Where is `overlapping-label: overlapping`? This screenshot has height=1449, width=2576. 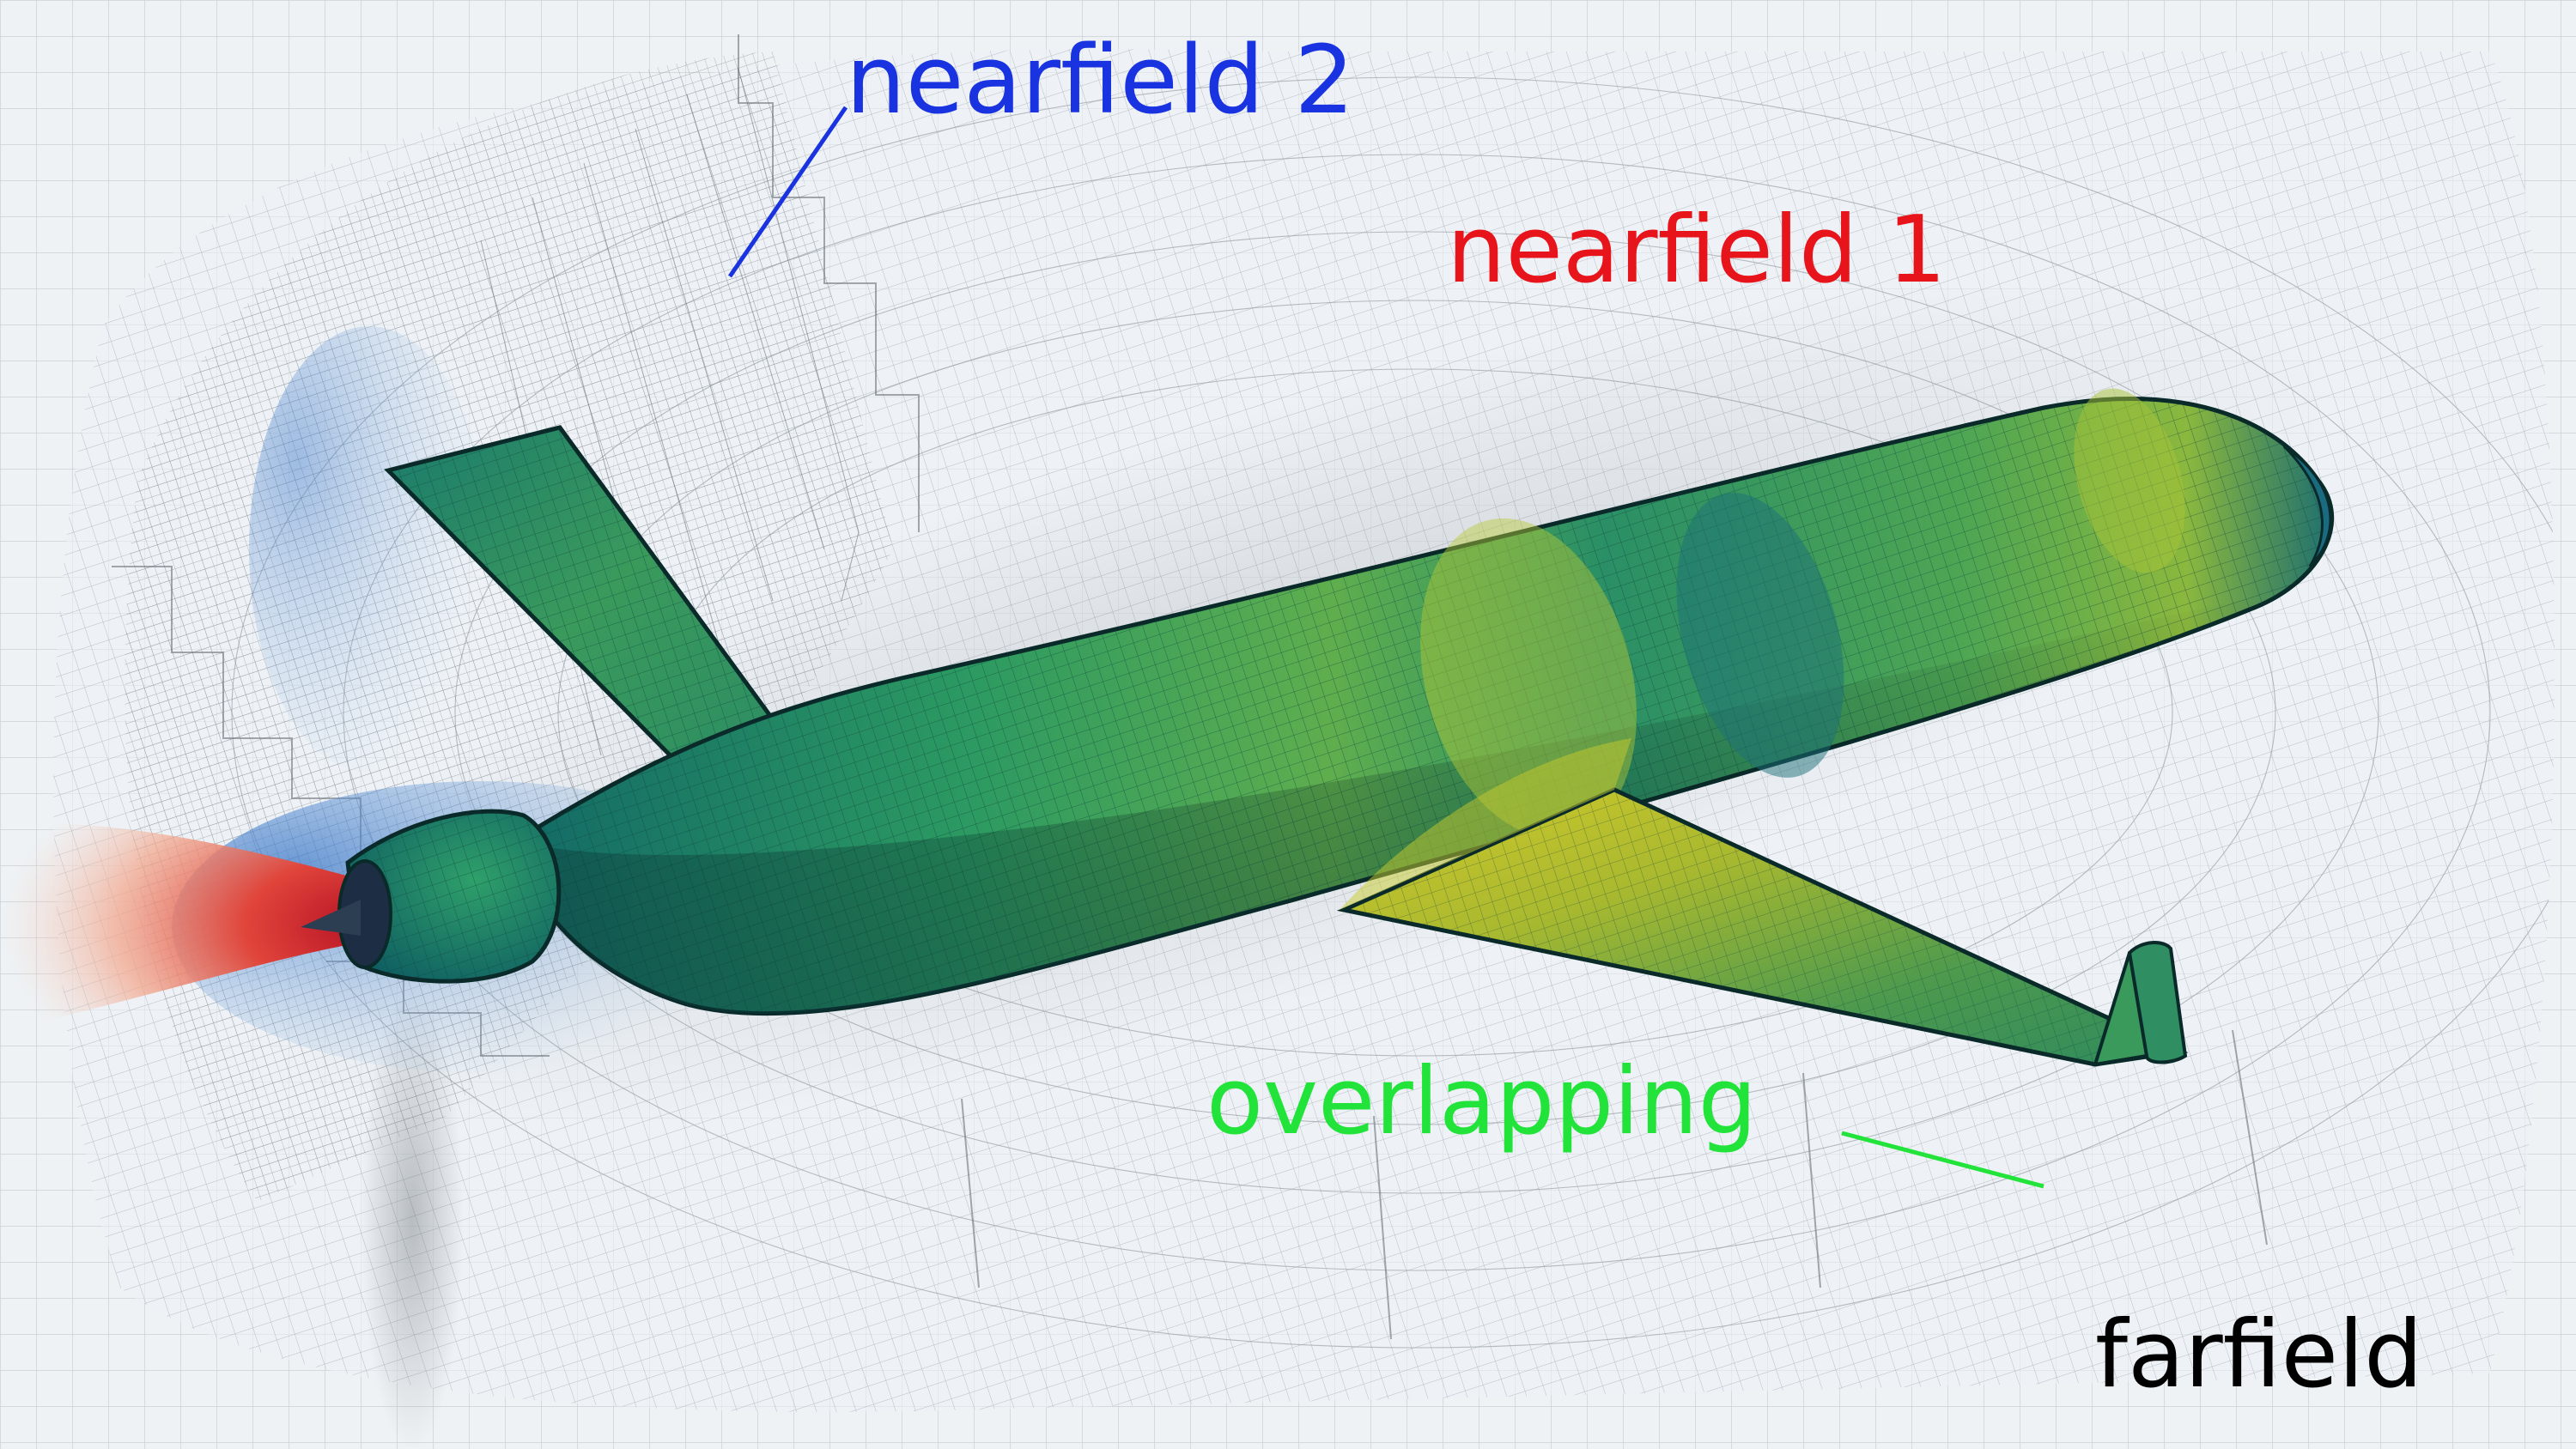
overlapping-label: overlapping is located at coordinates (1482, 1101).